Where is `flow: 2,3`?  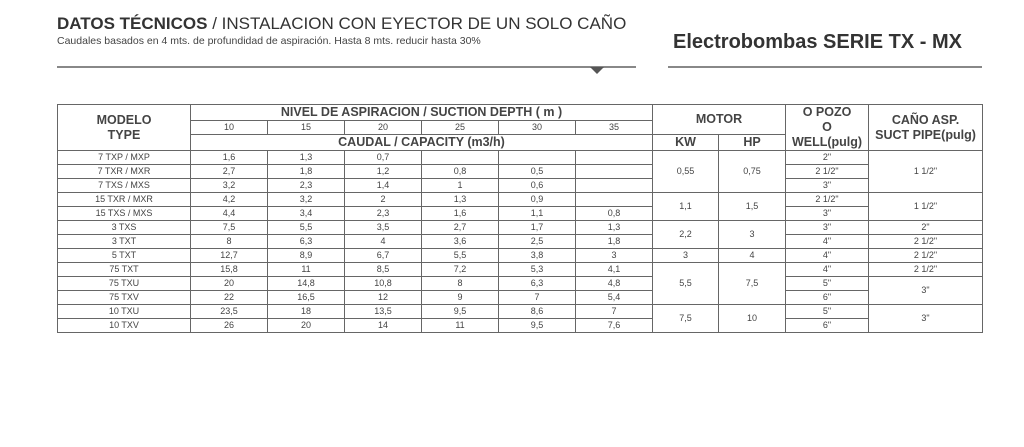 flow: 2,3 is located at coordinates (383, 213).